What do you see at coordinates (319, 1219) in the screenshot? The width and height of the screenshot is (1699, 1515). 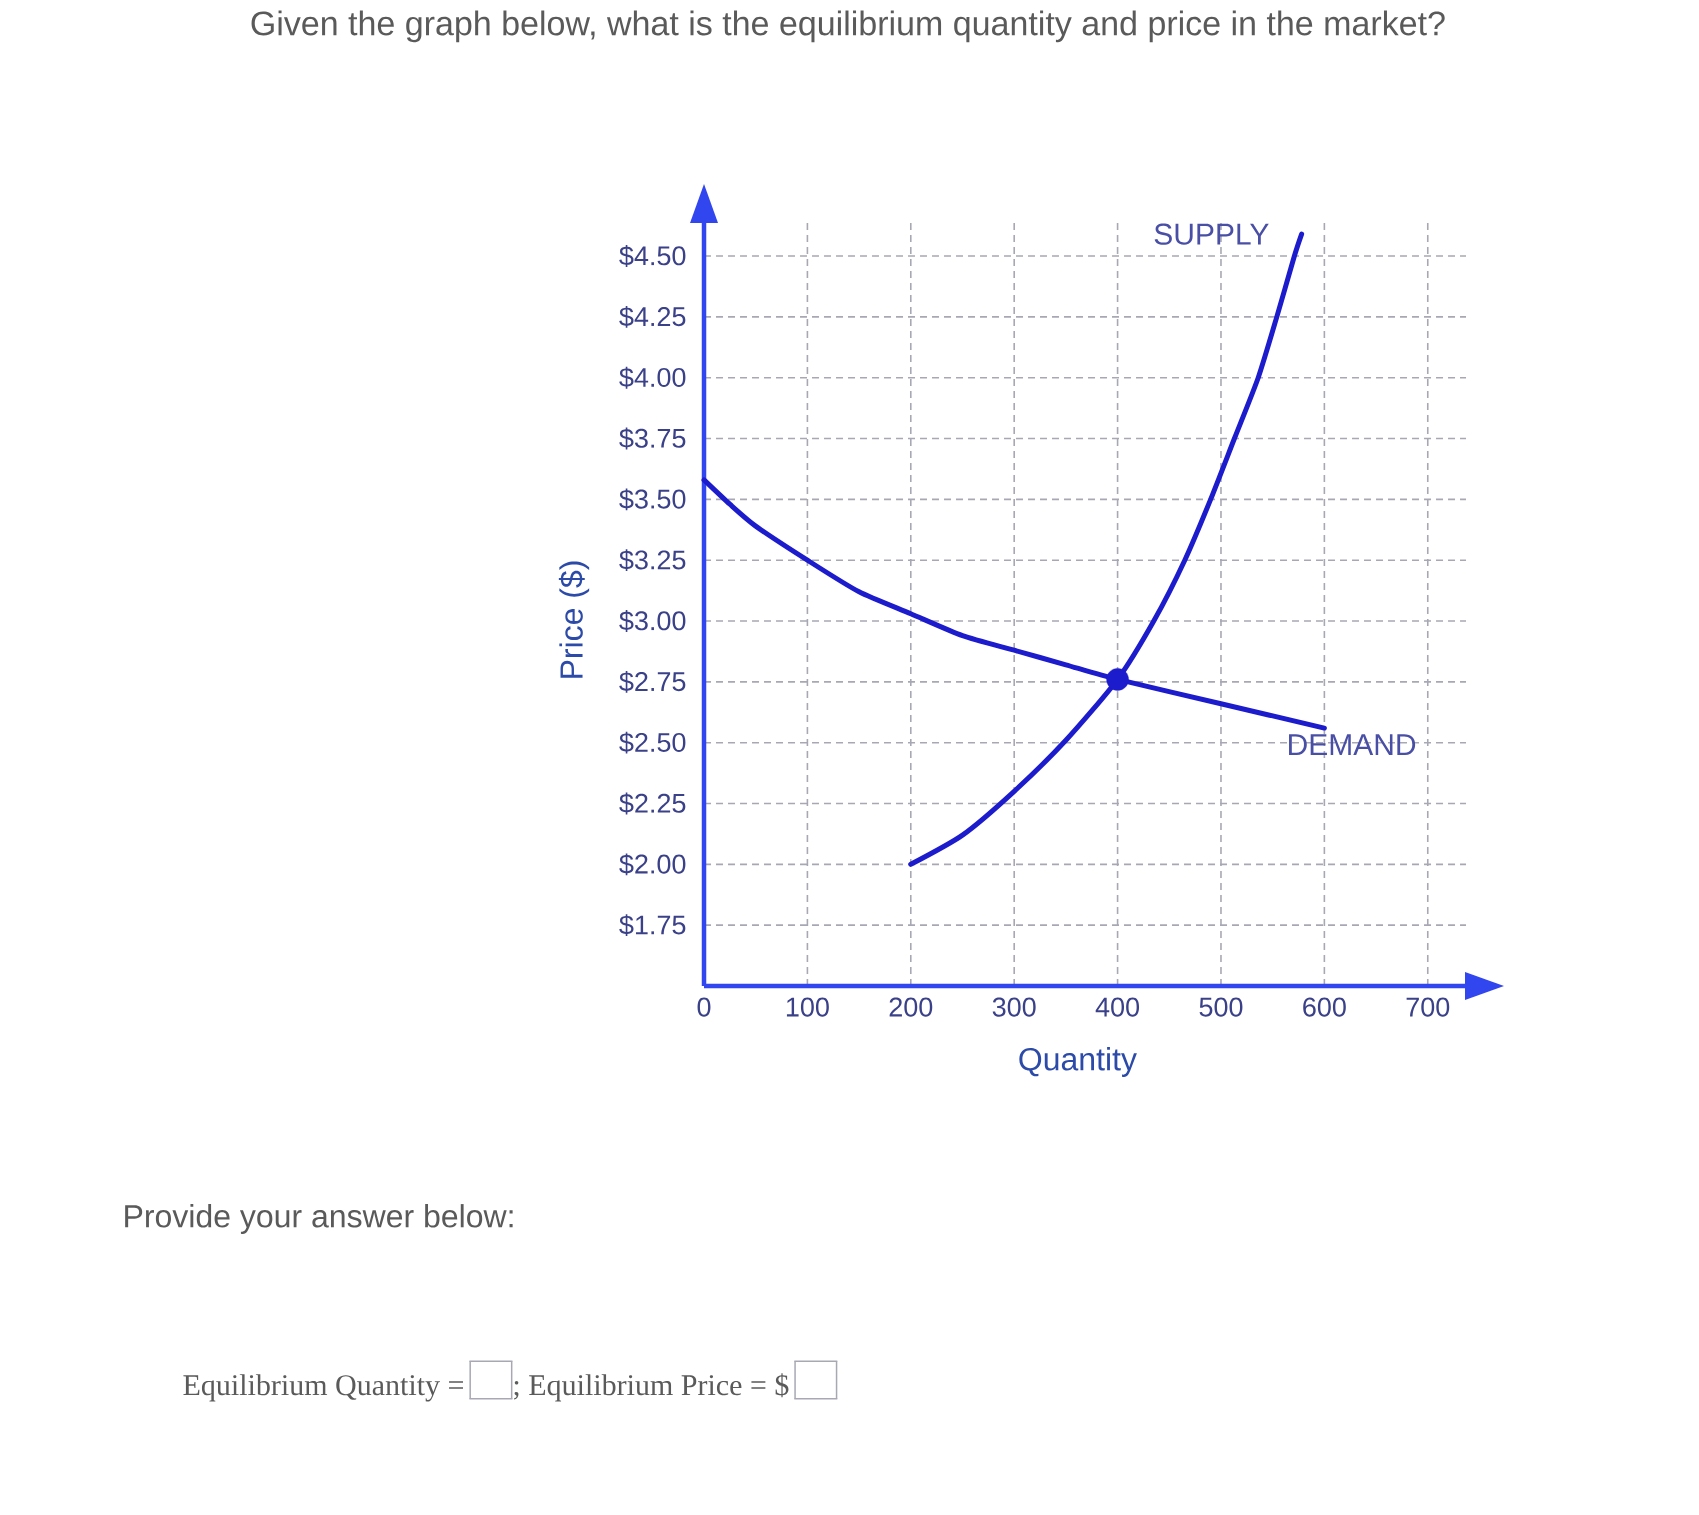 I see `text: Provide your answer below:` at bounding box center [319, 1219].